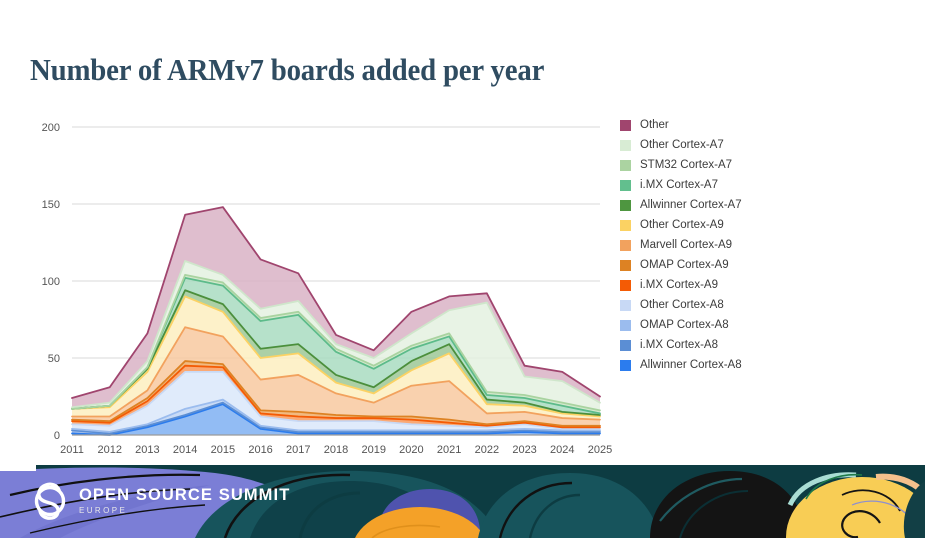 Image resolution: width=925 pixels, height=538 pixels. What do you see at coordinates (686, 165) in the screenshot?
I see `legend-item-label: STM32 Cortex-A7` at bounding box center [686, 165].